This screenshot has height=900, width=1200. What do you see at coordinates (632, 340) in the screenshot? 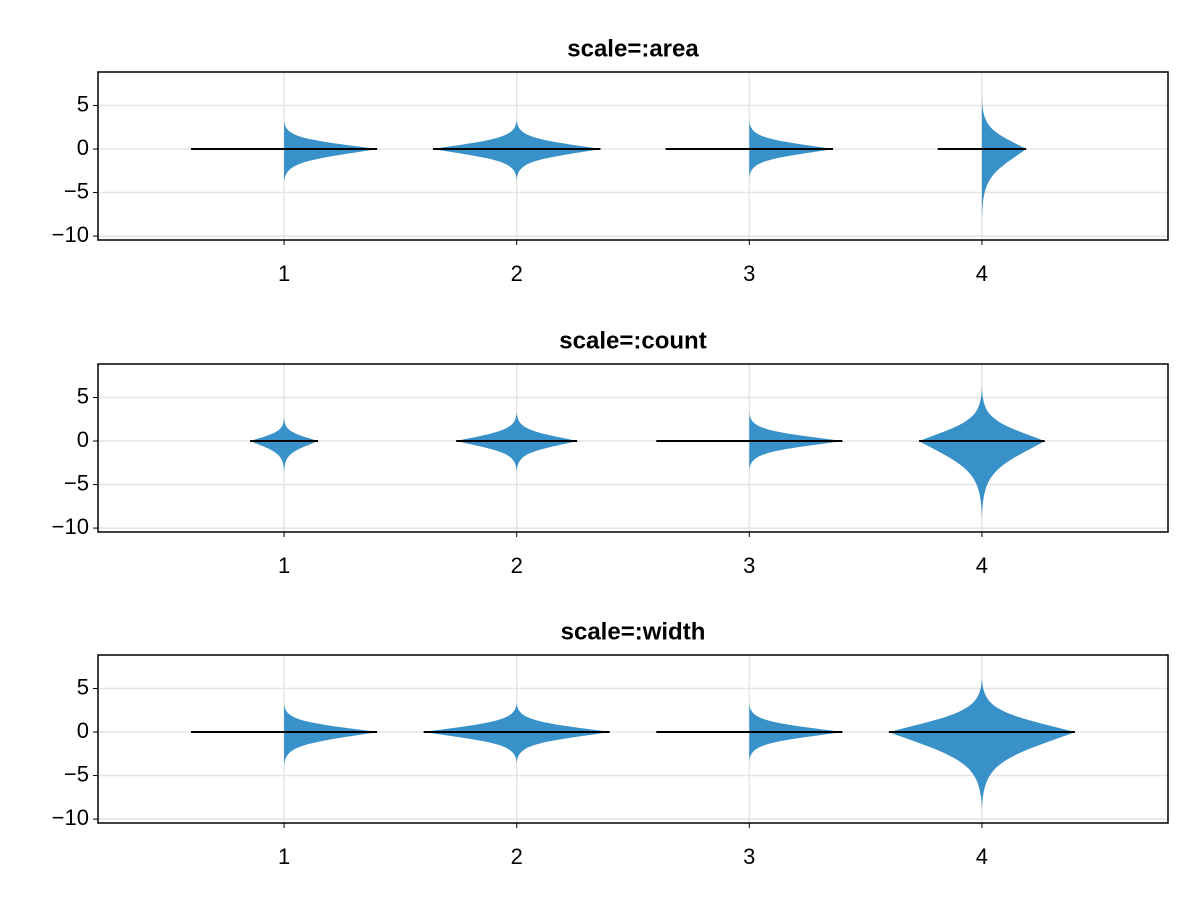
I see `panel-title: scale=:count` at bounding box center [632, 340].